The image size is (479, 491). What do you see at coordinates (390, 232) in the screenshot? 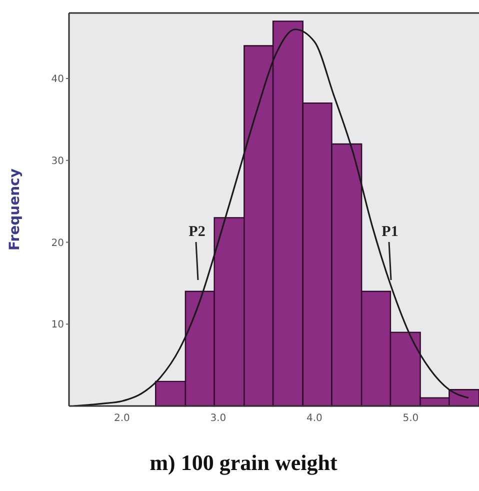
I see `annotation: P1` at bounding box center [390, 232].